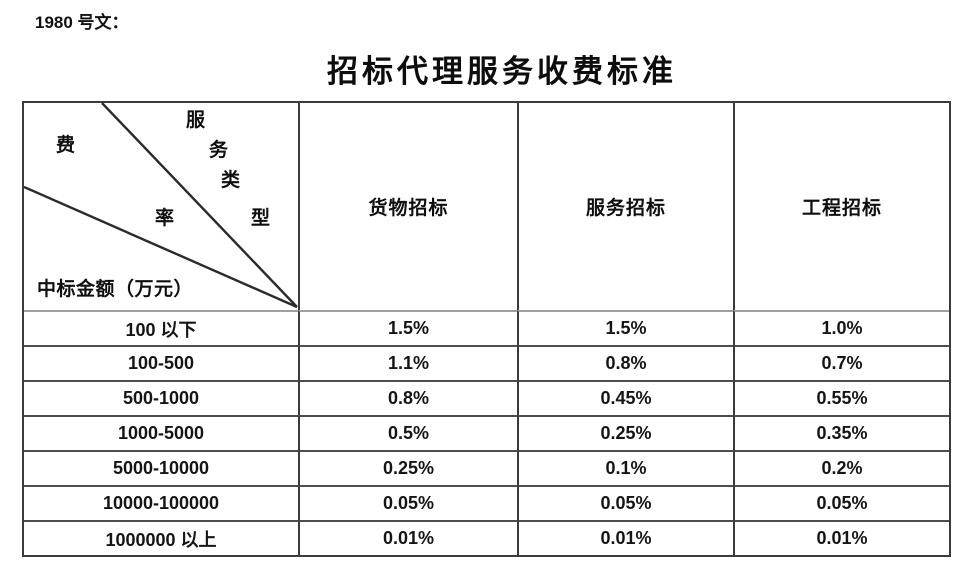 The image size is (976, 581). I want to click on row-range-cell: 1000000 以上, so click(161, 537).